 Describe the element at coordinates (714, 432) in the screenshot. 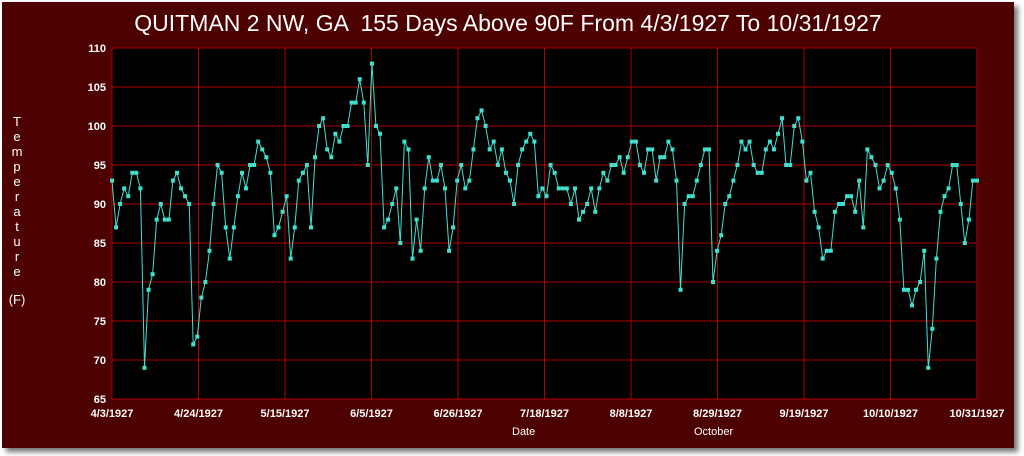

I see `month-label: October` at that location.